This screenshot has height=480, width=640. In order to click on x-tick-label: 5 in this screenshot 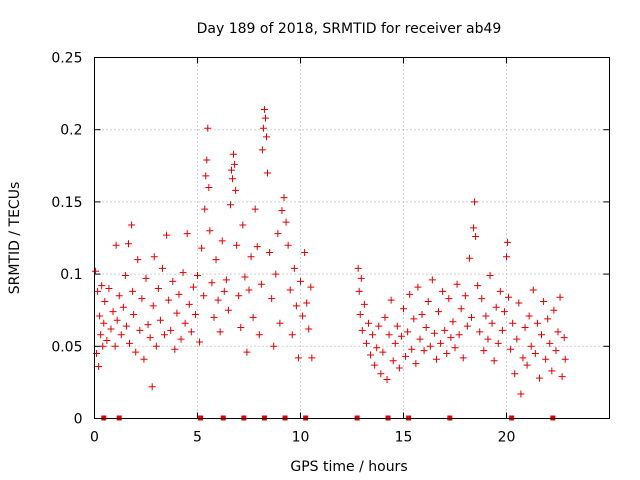, I will do `click(197, 438)`.